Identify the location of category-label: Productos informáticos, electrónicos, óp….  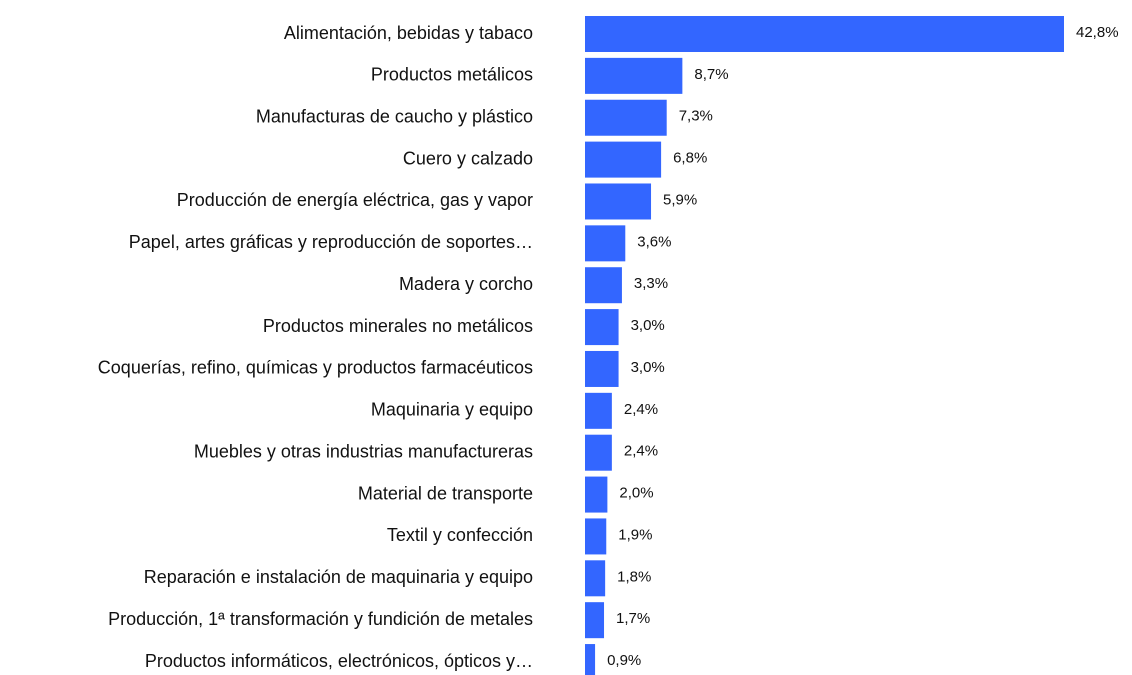
(339, 661).